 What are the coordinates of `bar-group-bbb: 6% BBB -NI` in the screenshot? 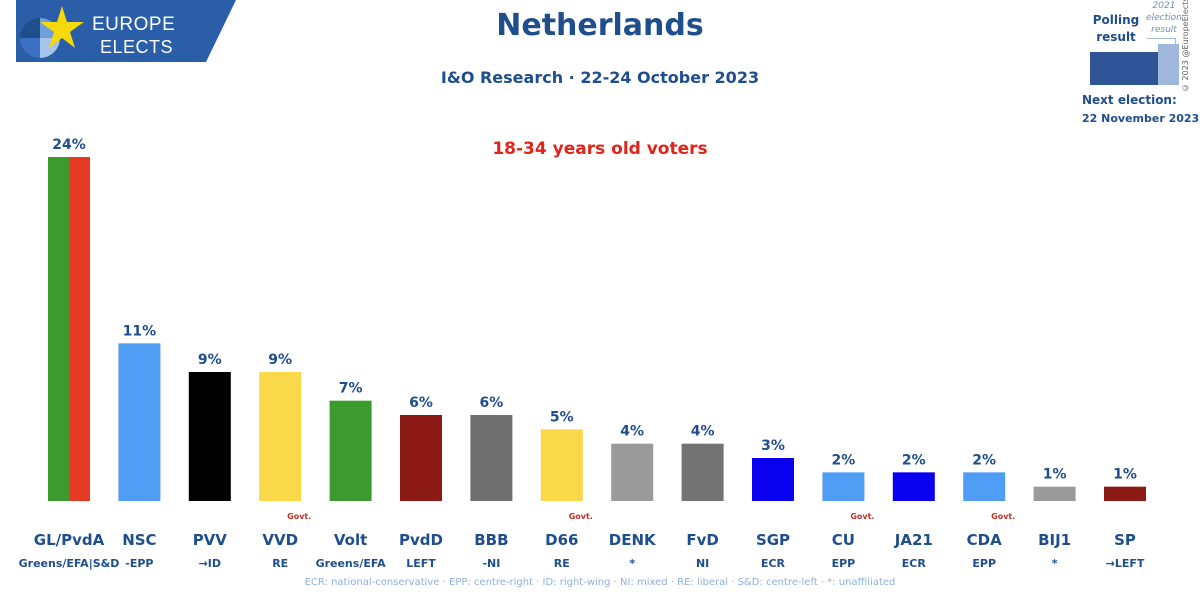 It's located at (491, 482).